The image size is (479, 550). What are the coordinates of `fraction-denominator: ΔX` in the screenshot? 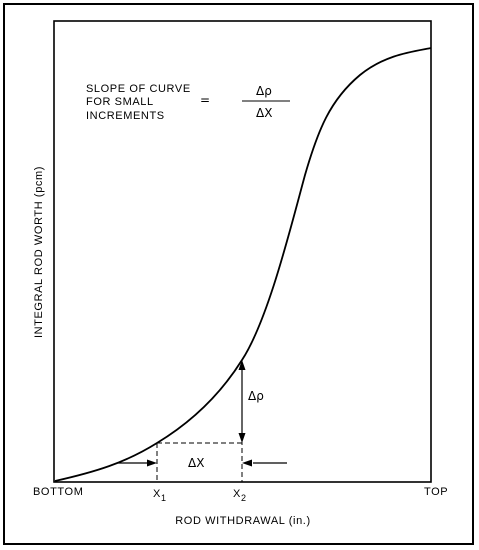 It's located at (264, 113).